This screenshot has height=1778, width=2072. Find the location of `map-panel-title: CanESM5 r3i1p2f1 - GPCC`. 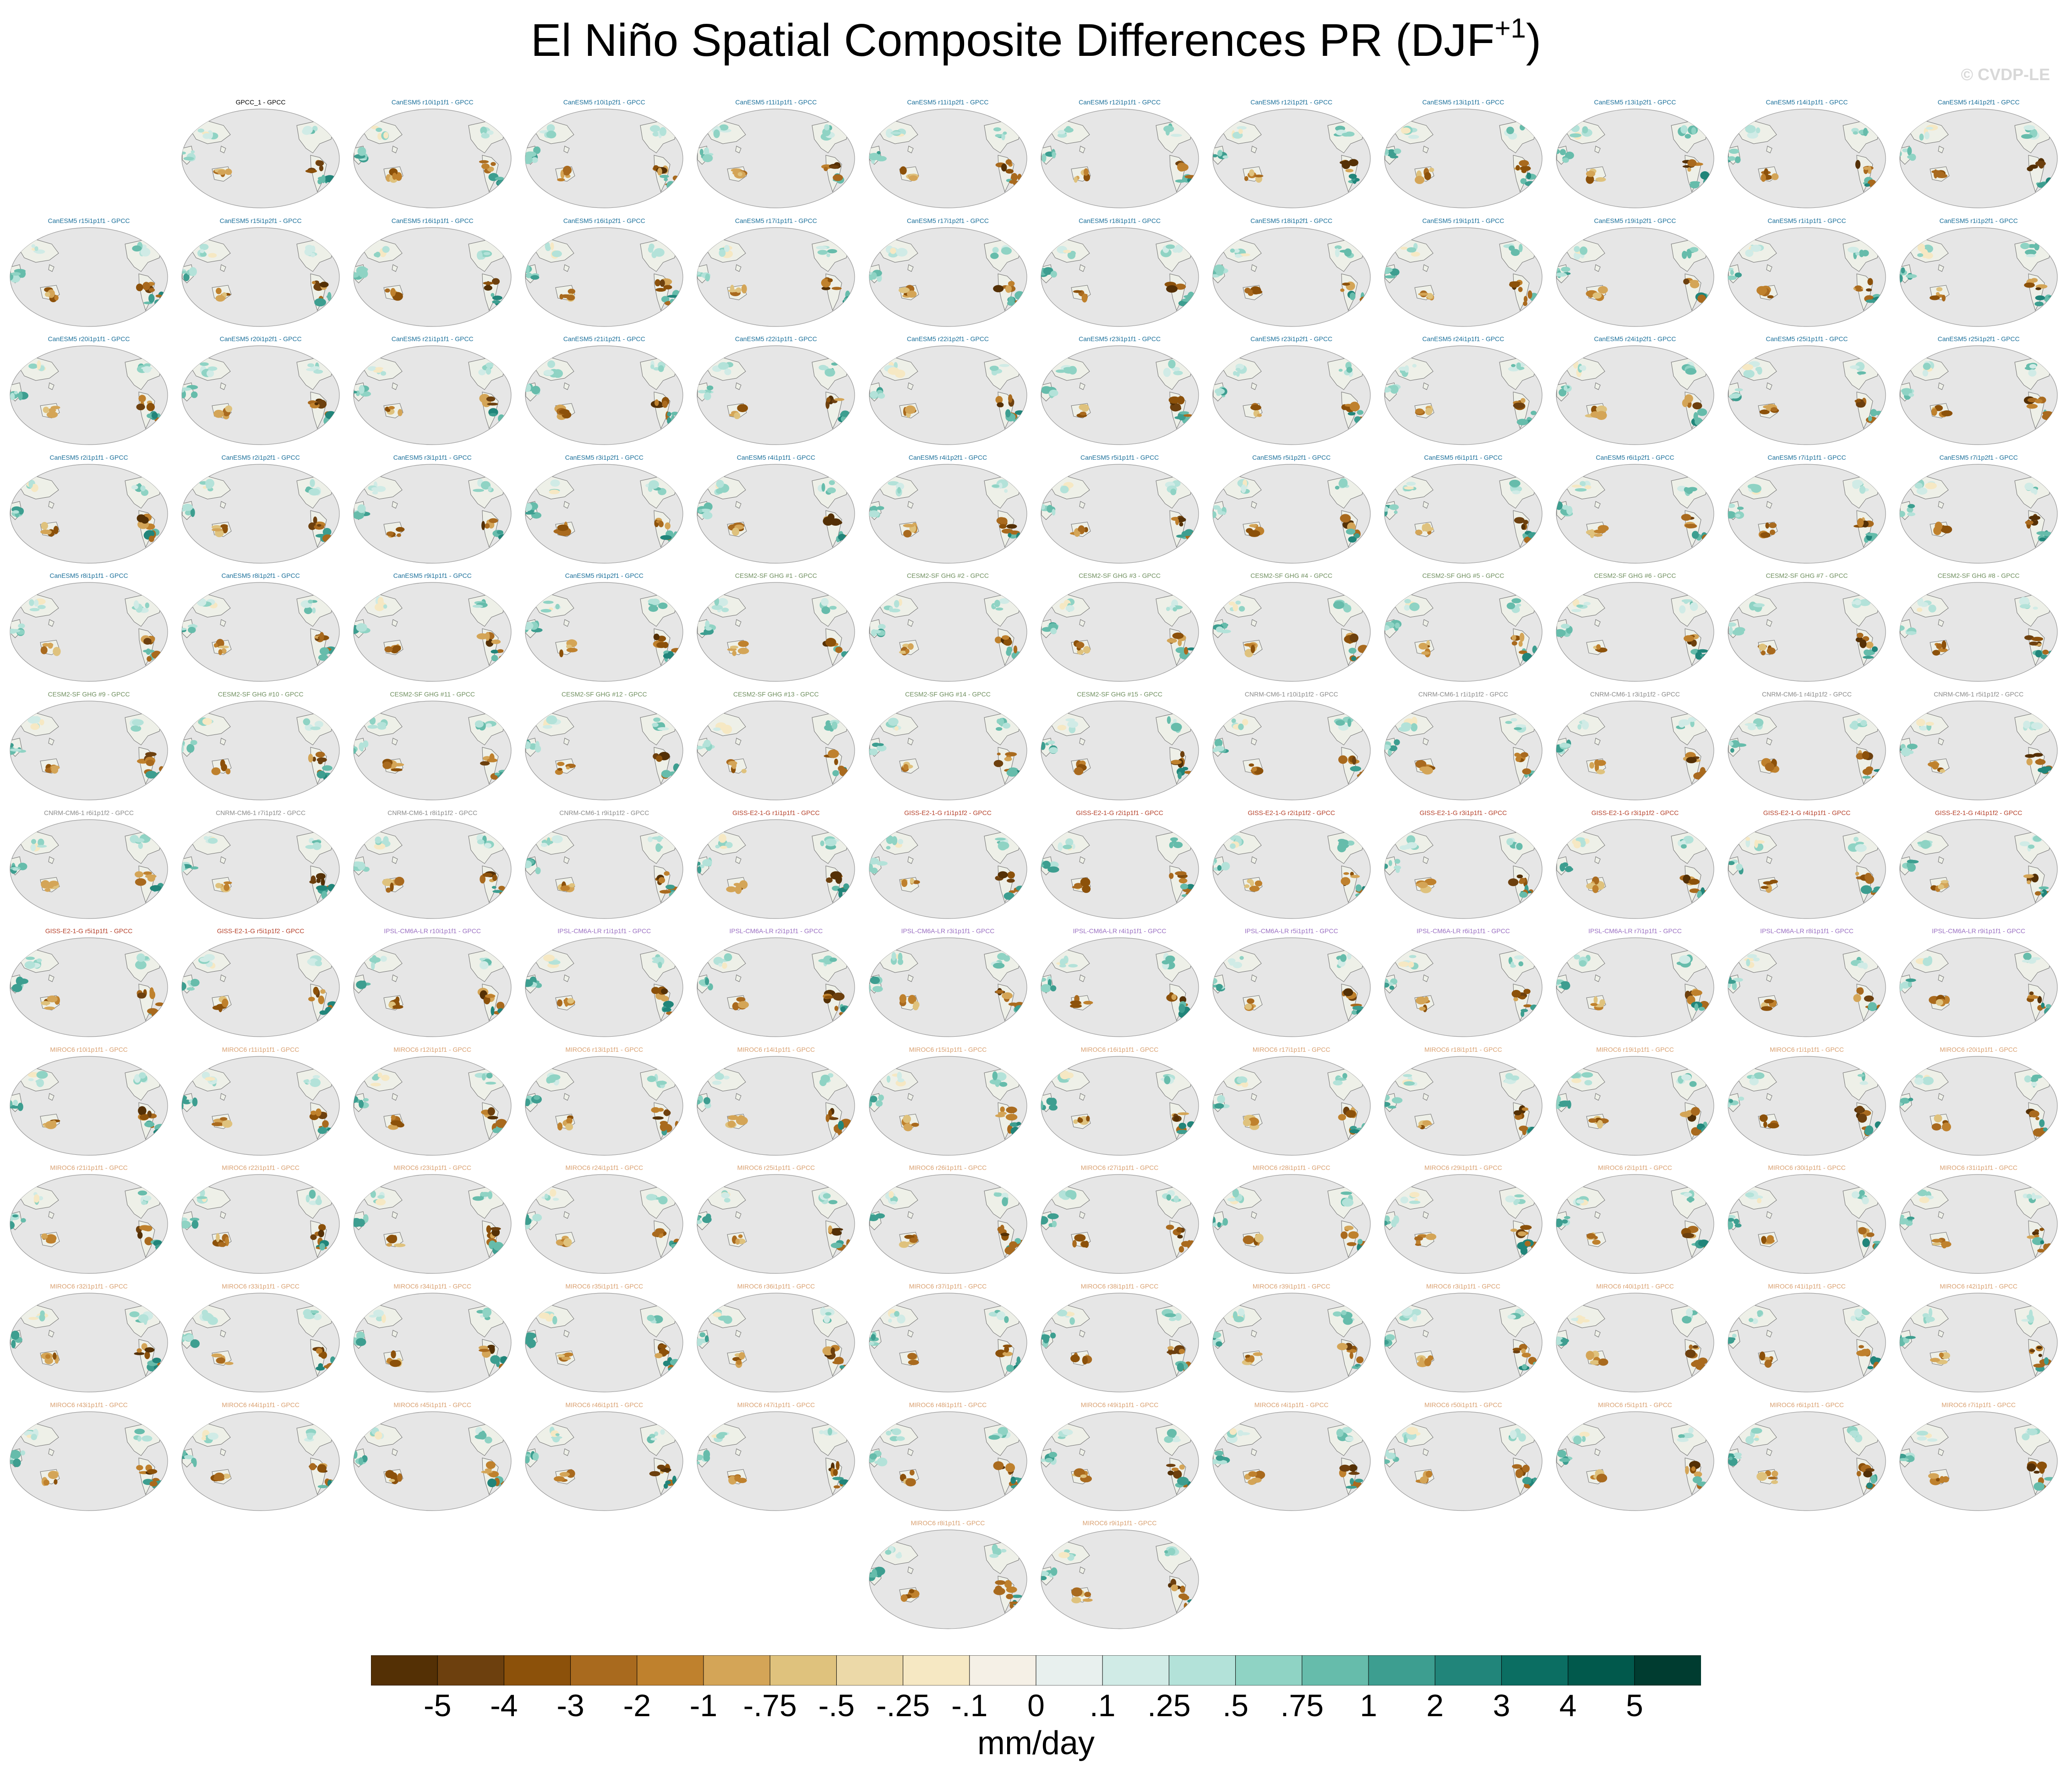

map-panel-title: CanESM5 r3i1p2f1 - GPCC is located at coordinates (604, 457).